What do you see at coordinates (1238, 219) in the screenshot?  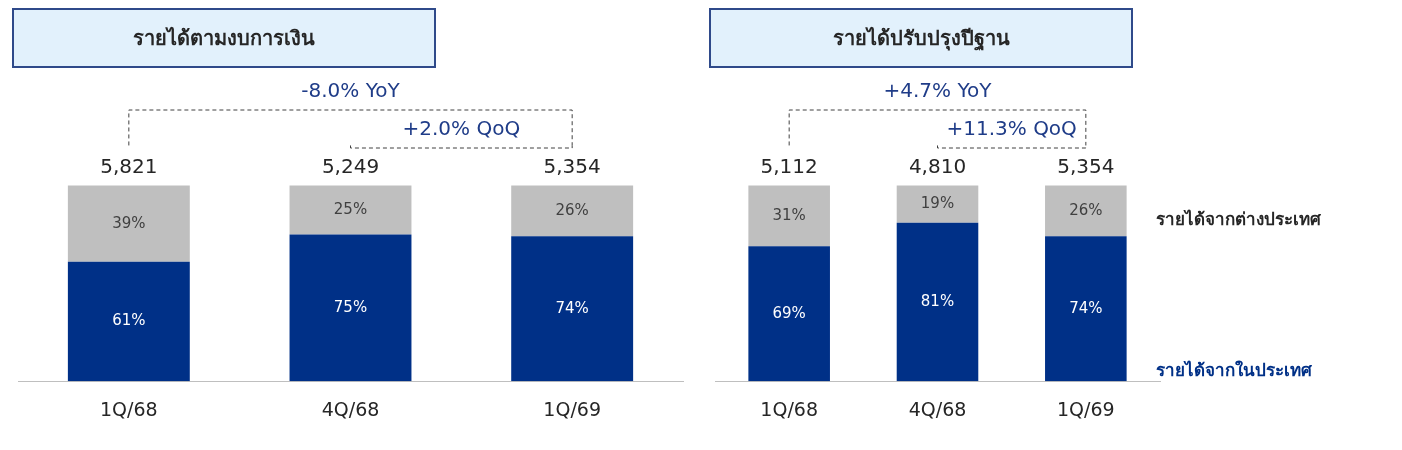 I see `series-label: รายได้จากต่างประเทศ` at bounding box center [1238, 219].